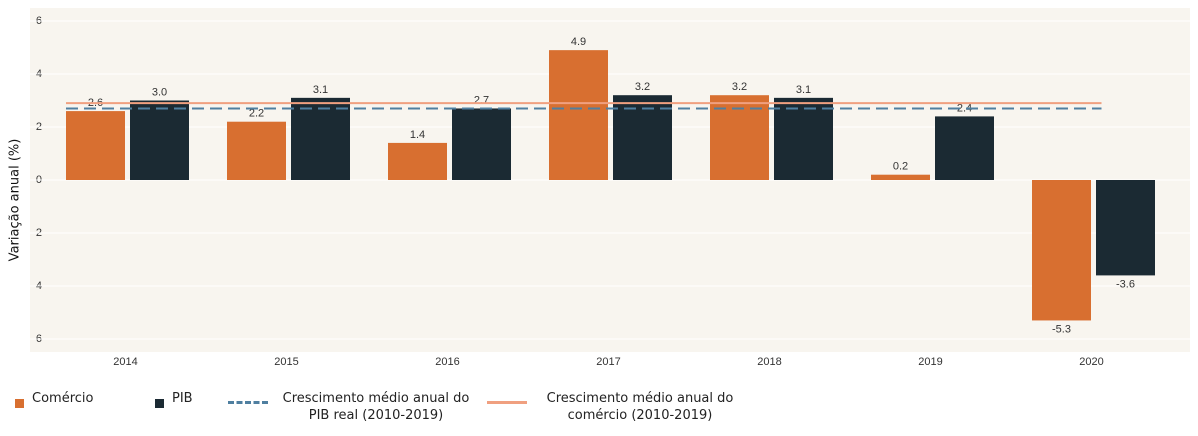 The height and width of the screenshot is (436, 1198). Describe the element at coordinates (1061, 329) in the screenshot. I see `value-label: -5.3` at that location.